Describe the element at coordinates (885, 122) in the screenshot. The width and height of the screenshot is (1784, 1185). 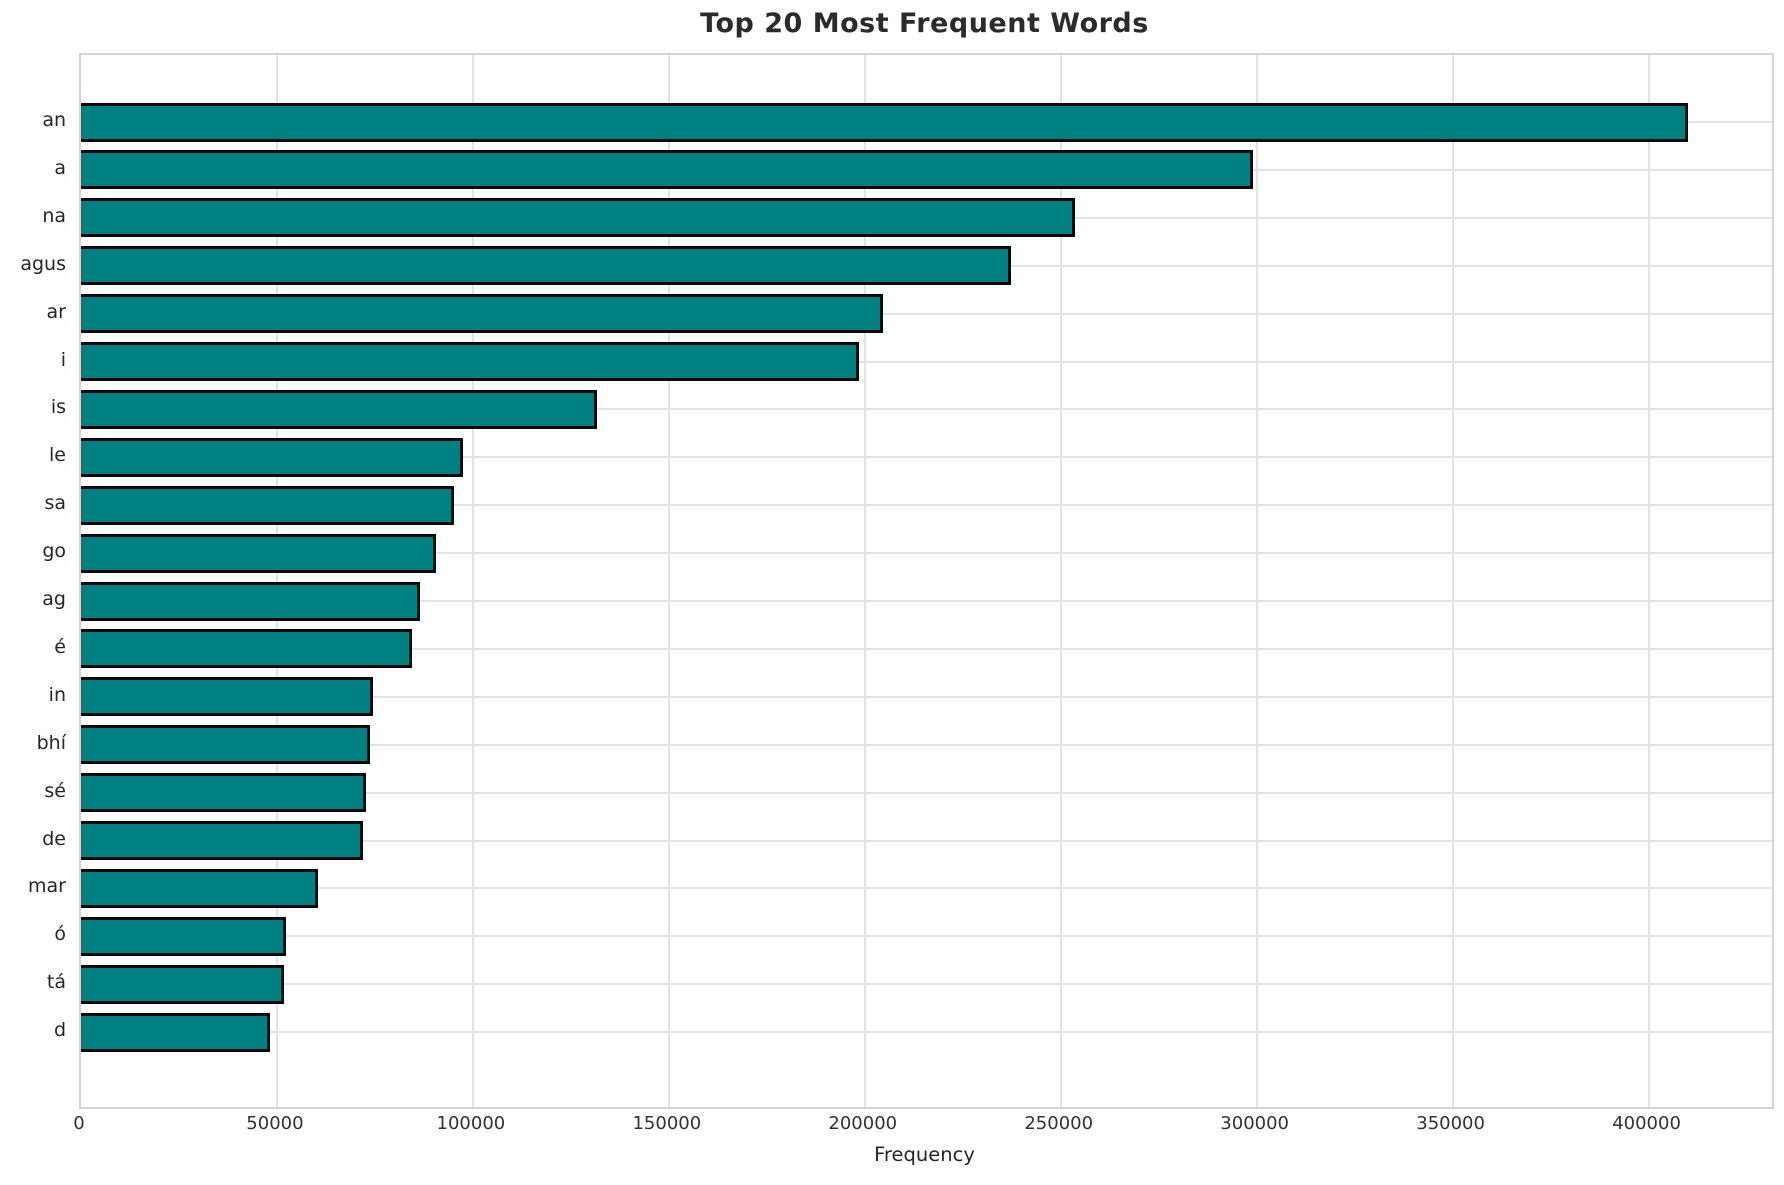
I see `bar-an` at that location.